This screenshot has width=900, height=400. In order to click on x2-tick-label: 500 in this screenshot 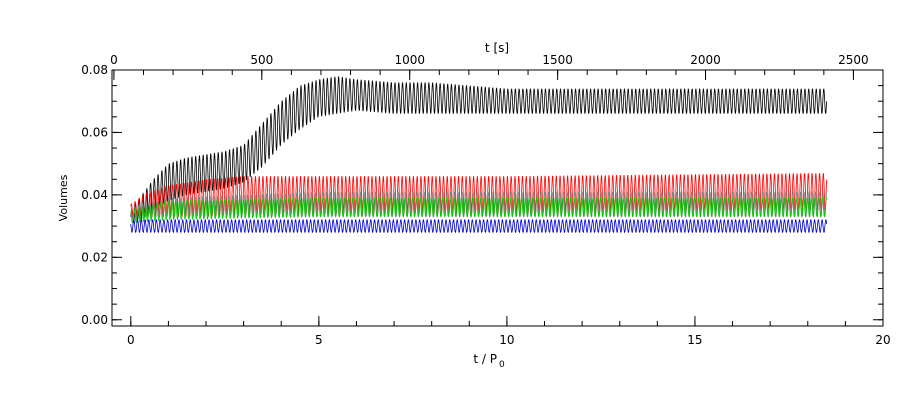, I will do `click(261, 60)`.